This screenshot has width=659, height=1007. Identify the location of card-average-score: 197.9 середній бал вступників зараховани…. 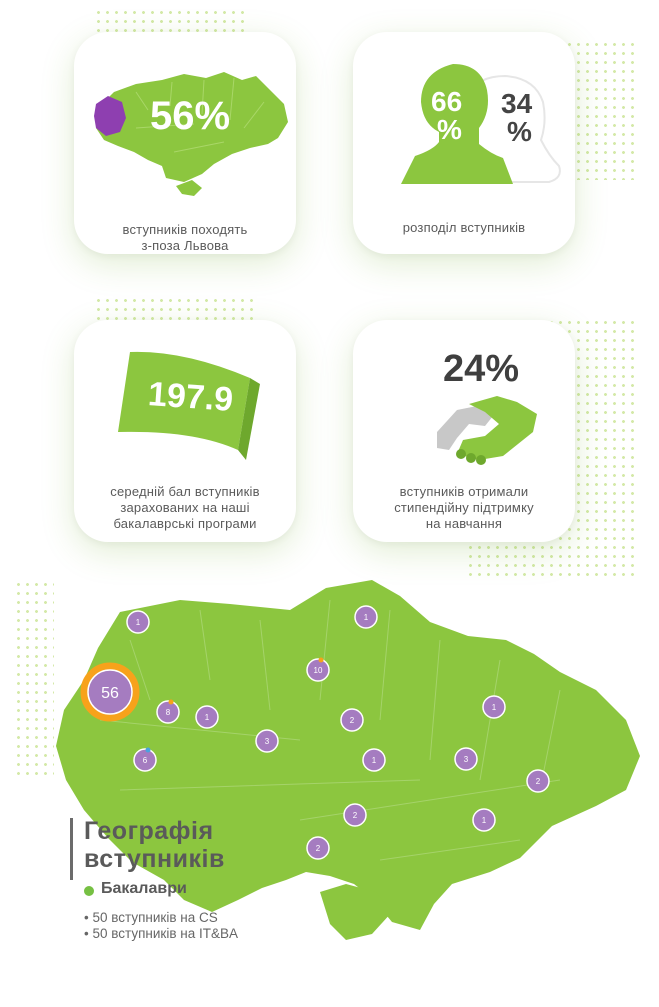
(185, 431).